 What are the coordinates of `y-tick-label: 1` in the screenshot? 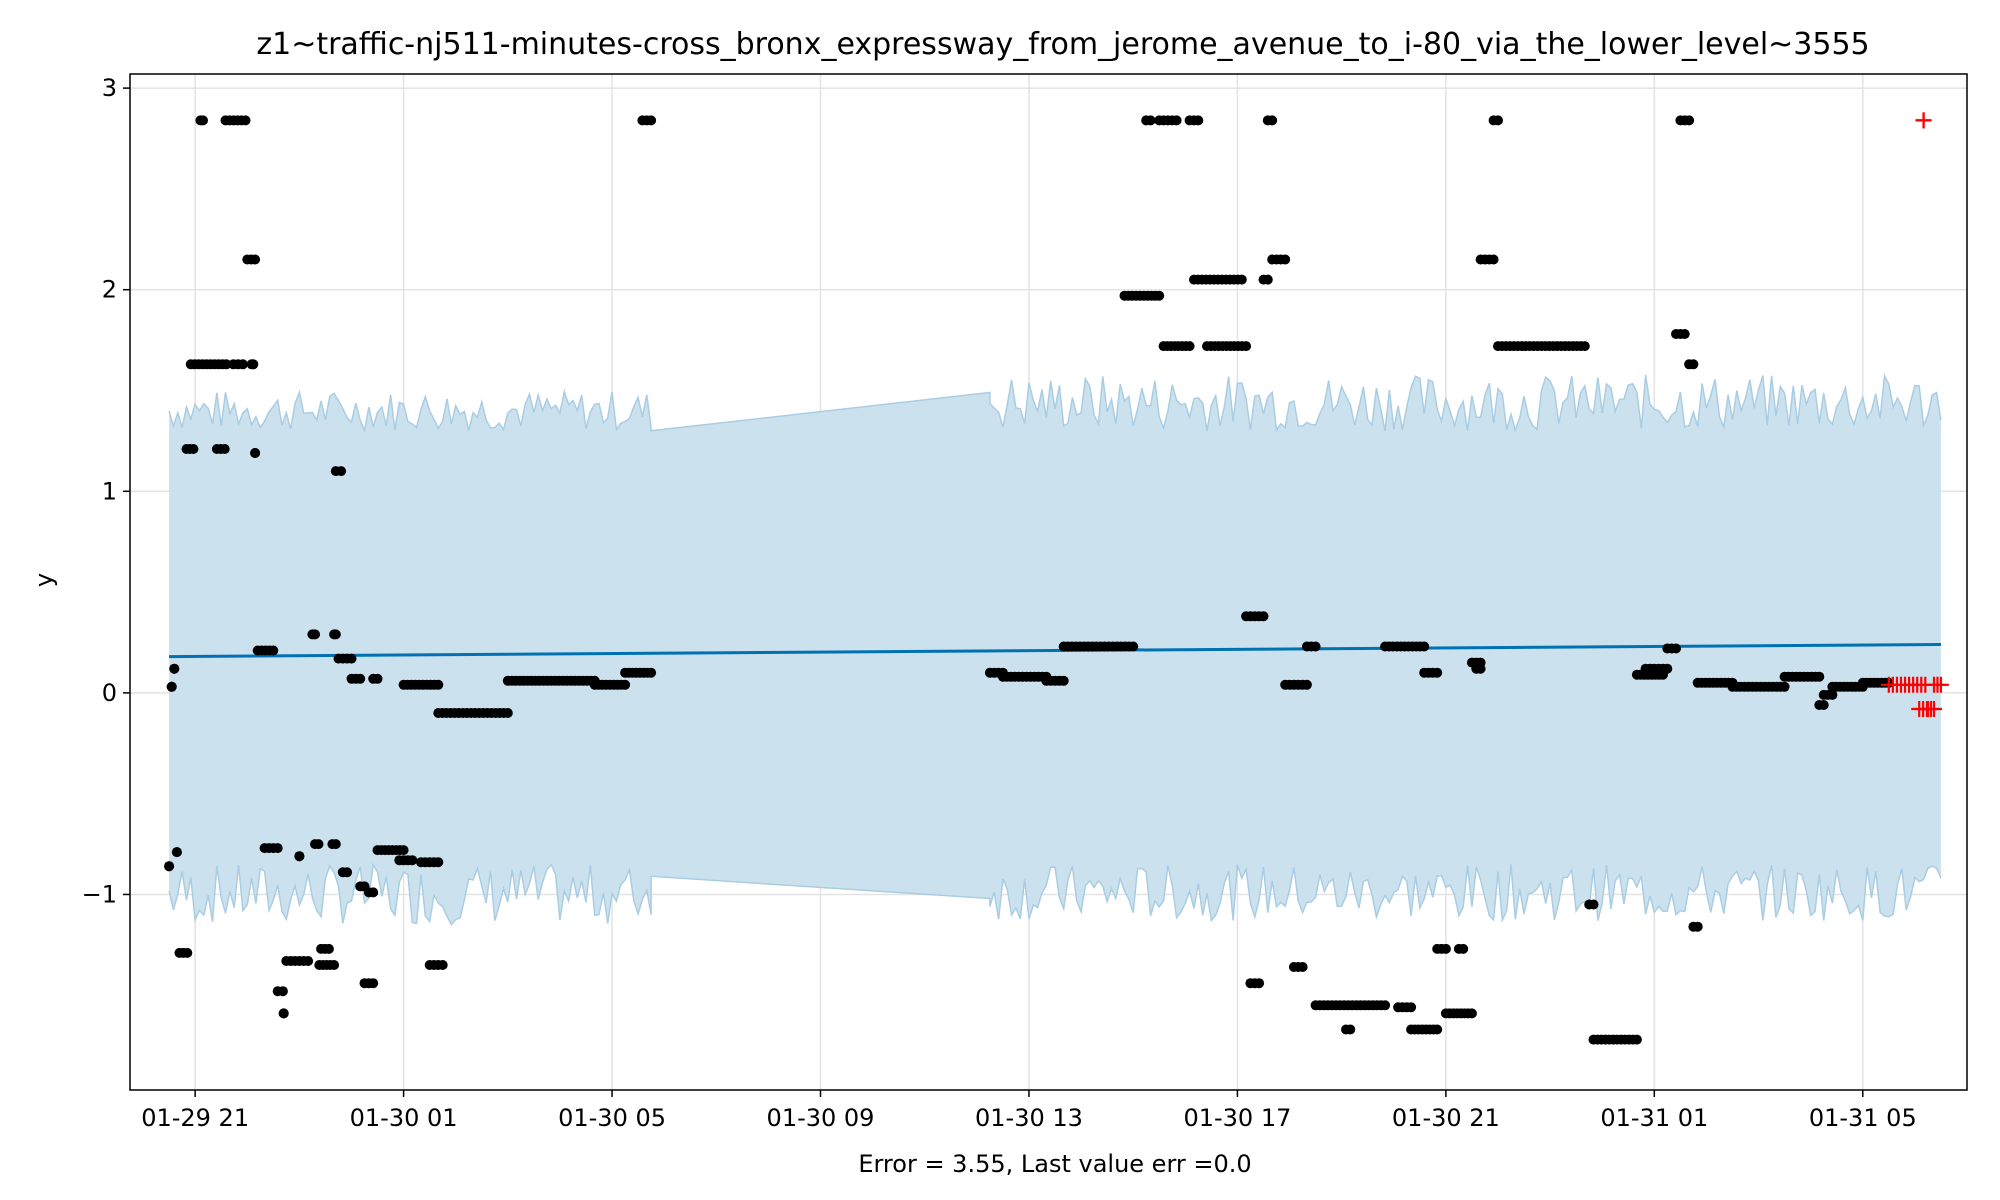 It's located at (109, 491).